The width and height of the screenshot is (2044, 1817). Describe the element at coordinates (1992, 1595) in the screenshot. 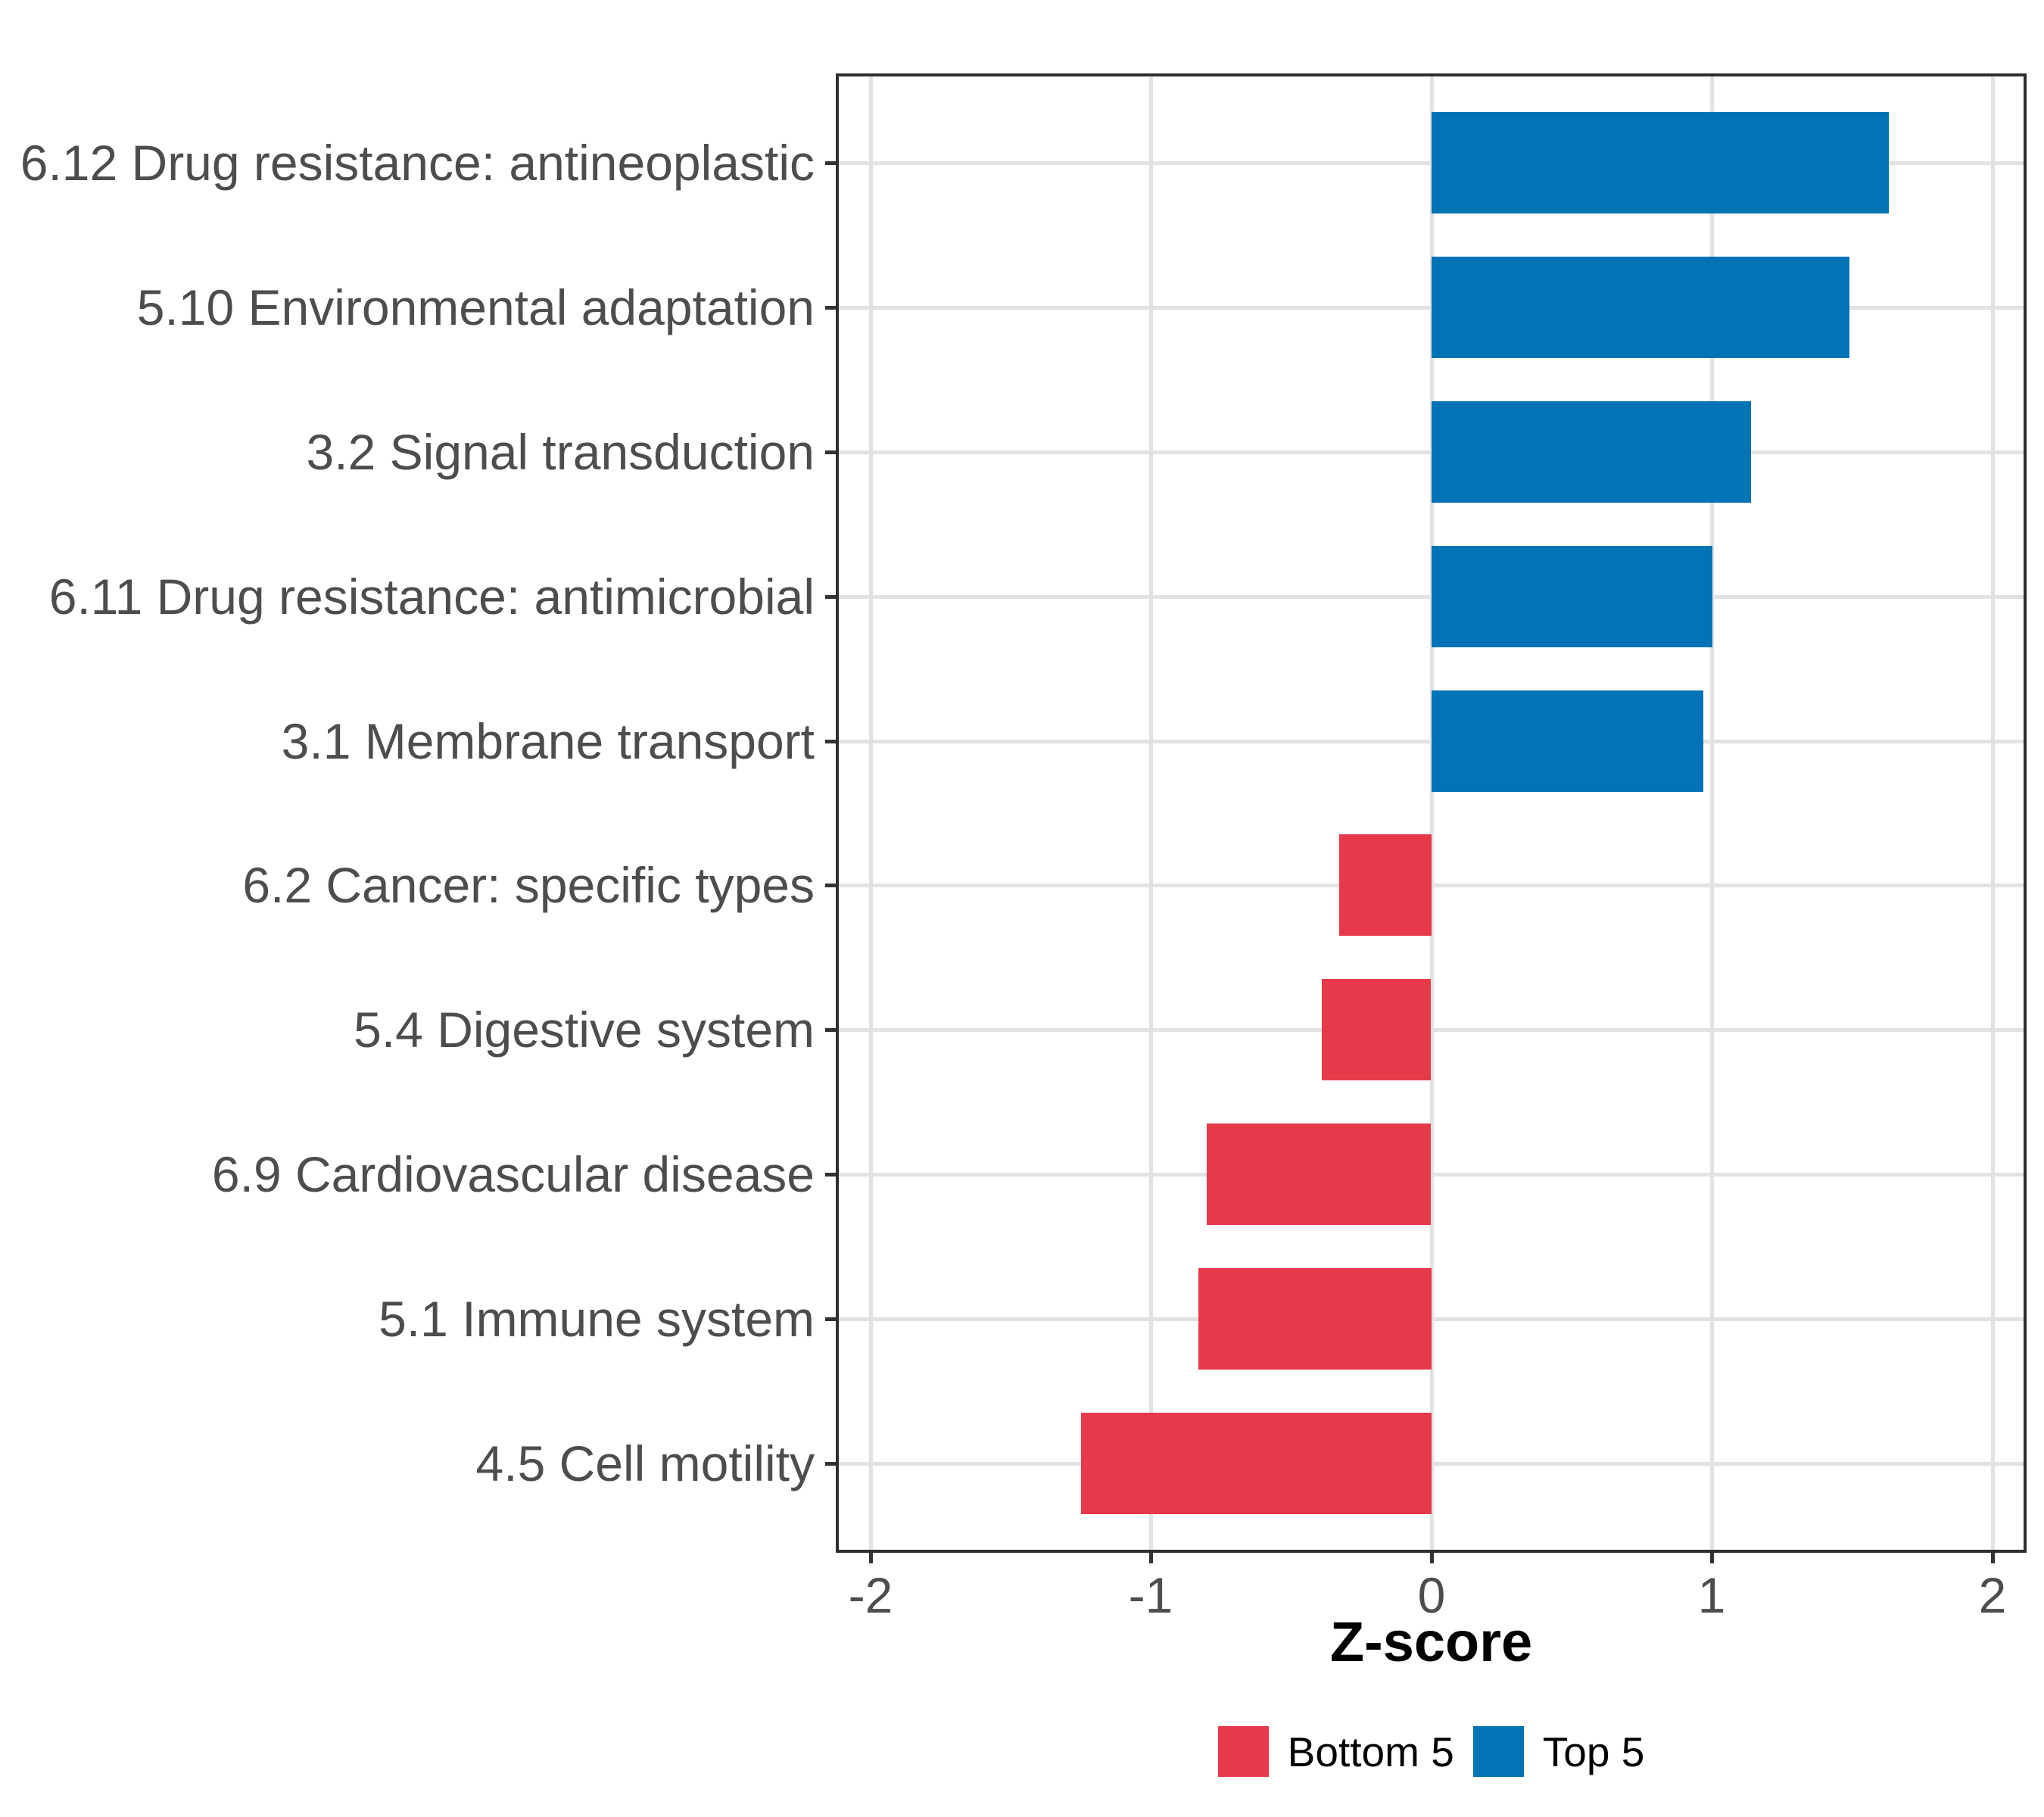

I see `x-tick-label: 2` at that location.